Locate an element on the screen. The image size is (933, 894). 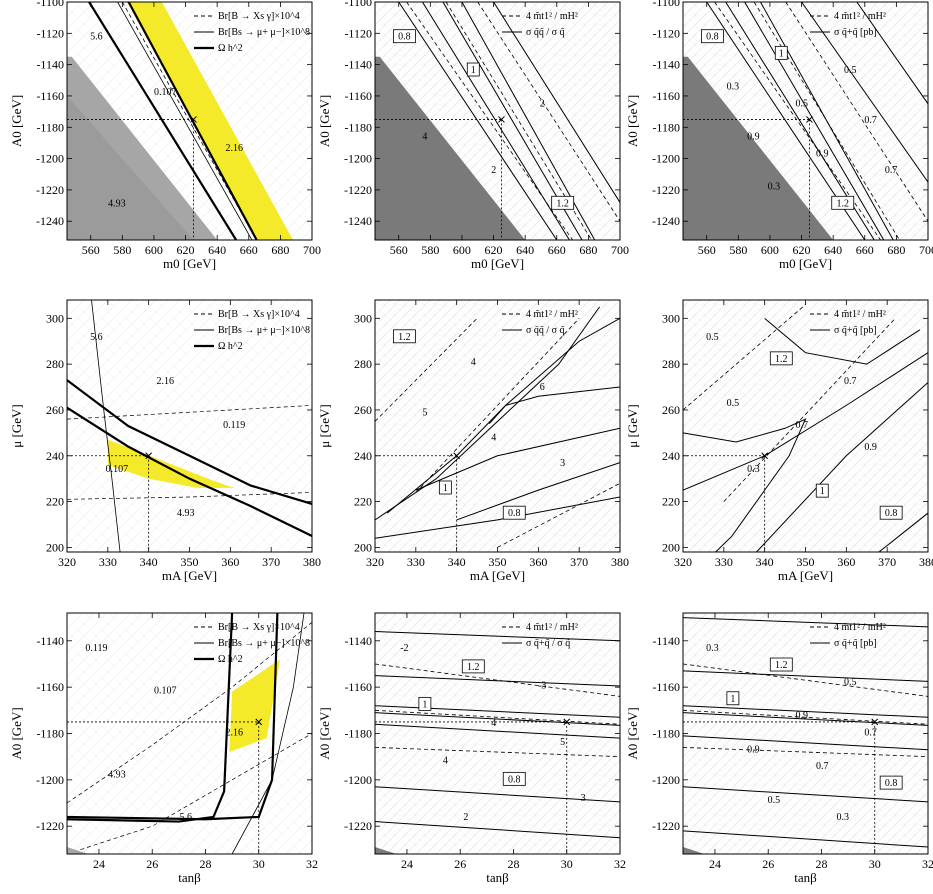
contour-label: -2 is located at coordinates (404, 648).